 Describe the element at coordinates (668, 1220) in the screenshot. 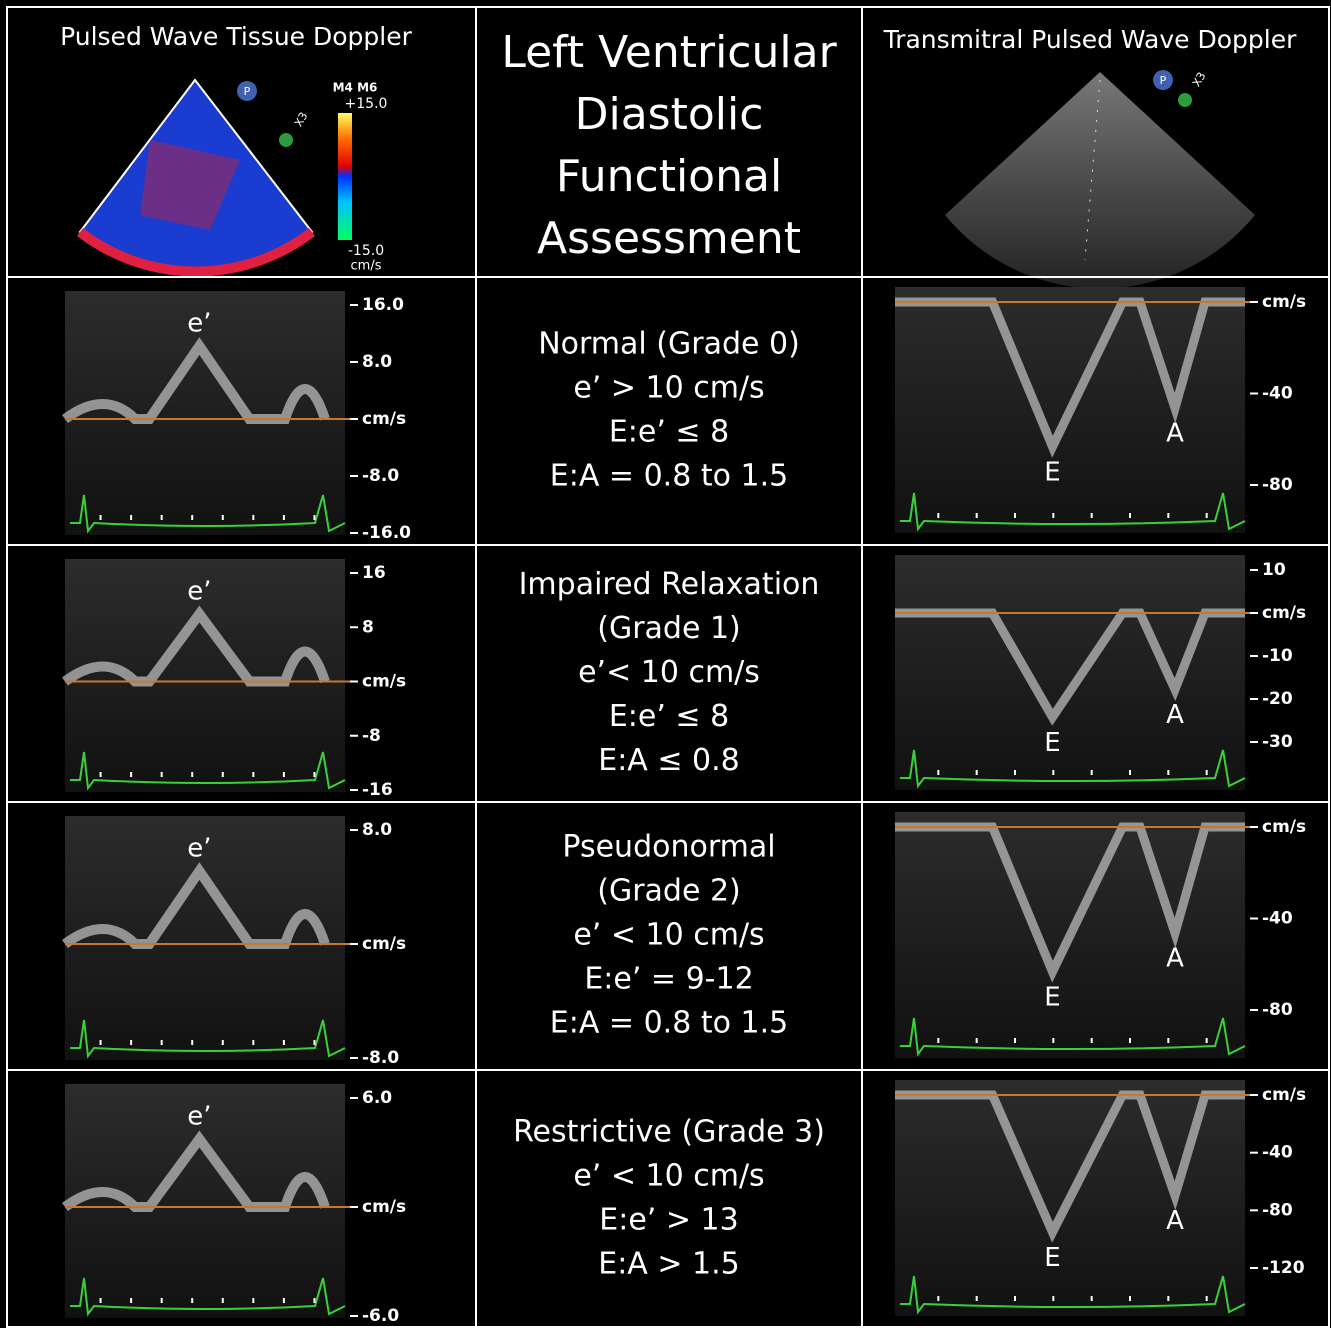

I see `criteria-line: E:e’ > 13` at that location.